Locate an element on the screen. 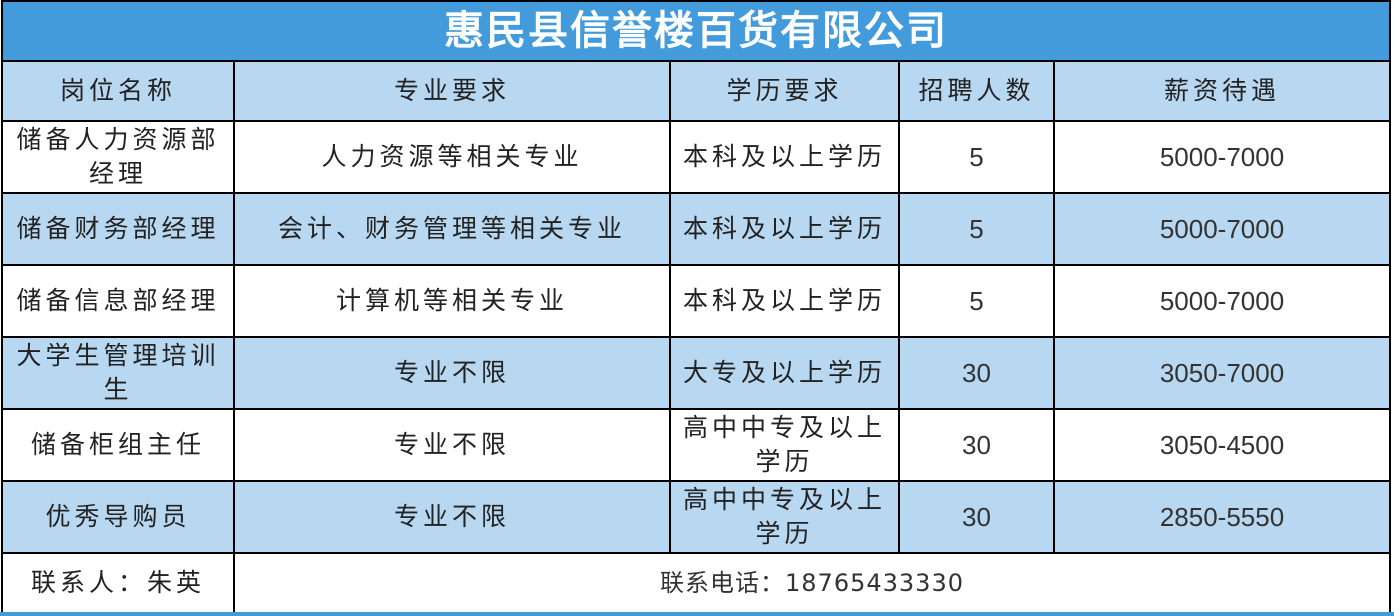 The height and width of the screenshot is (616, 1394). position-cell: 储备柜组主任 is located at coordinates (118, 445).